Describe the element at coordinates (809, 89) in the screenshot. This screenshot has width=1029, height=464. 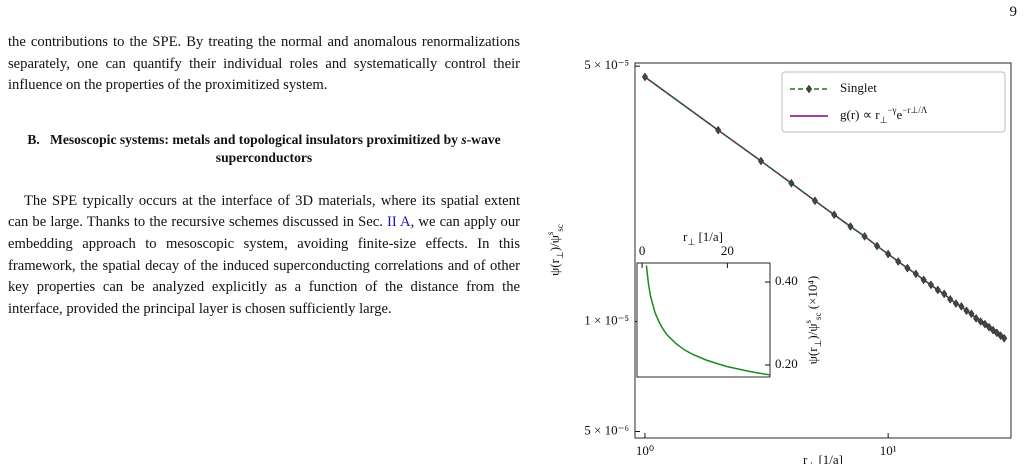
I see `legend-marker` at that location.